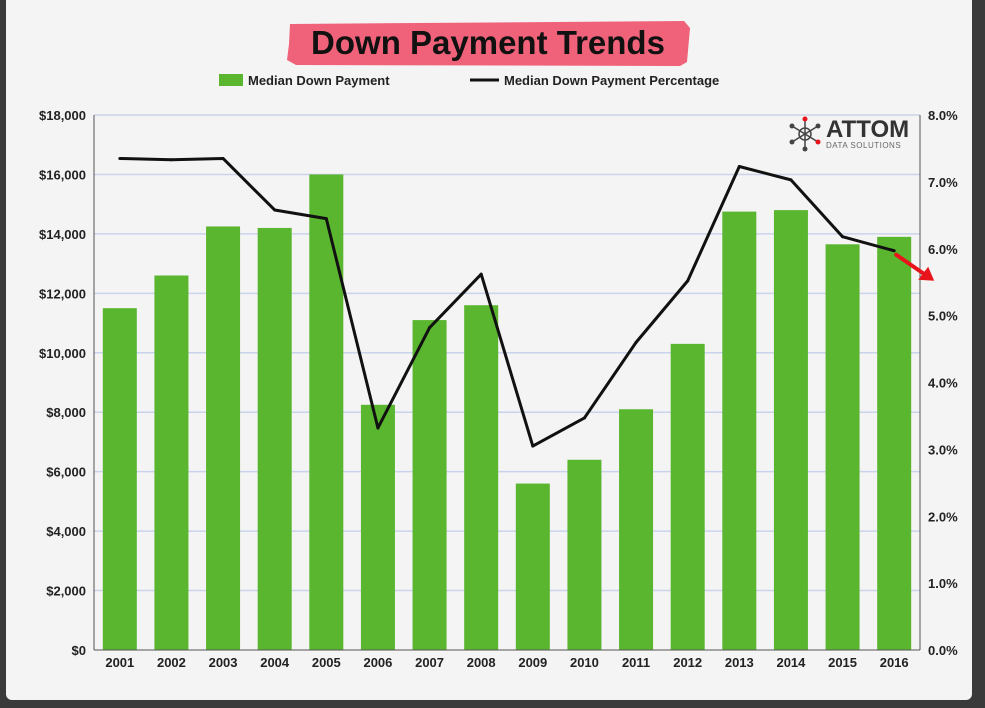 The width and height of the screenshot is (985, 708). Describe the element at coordinates (943, 249) in the screenshot. I see `y-right-tick-label: 6.0%` at that location.